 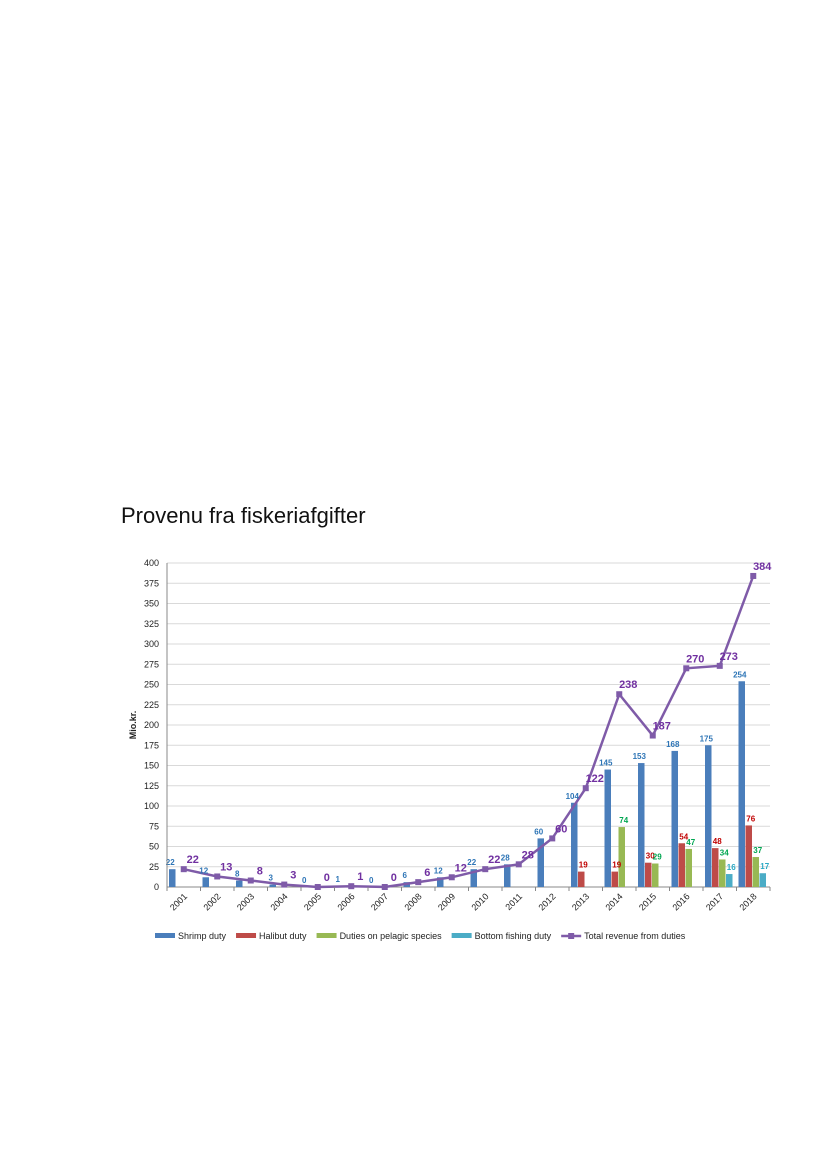 I want to click on line-data-label: 12, so click(x=461, y=868).